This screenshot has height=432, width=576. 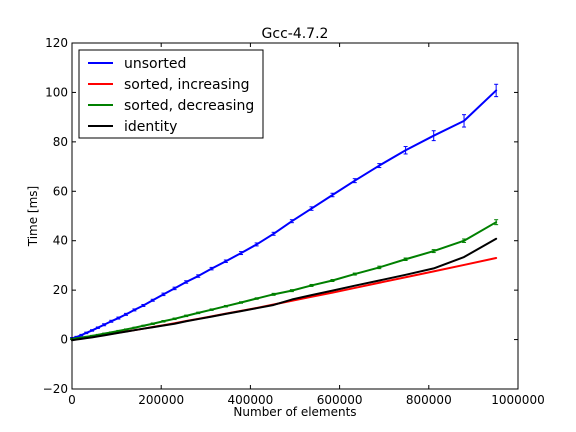 I want to click on y-tick-label: 40, so click(x=60, y=241).